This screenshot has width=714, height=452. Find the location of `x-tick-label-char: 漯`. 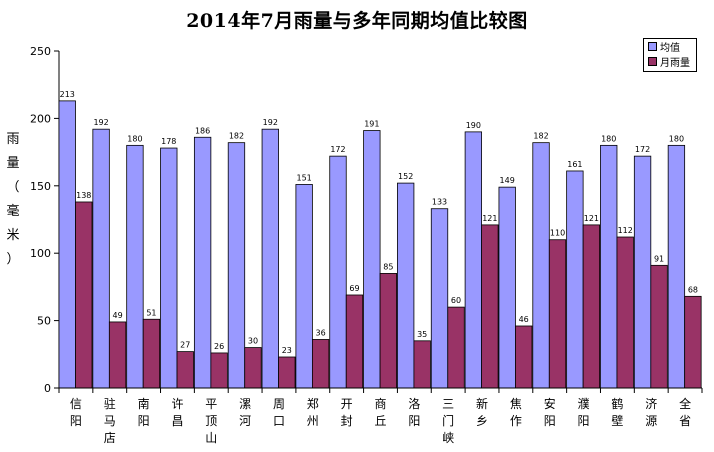

x-tick-label-char: 漯 is located at coordinates (245, 404).